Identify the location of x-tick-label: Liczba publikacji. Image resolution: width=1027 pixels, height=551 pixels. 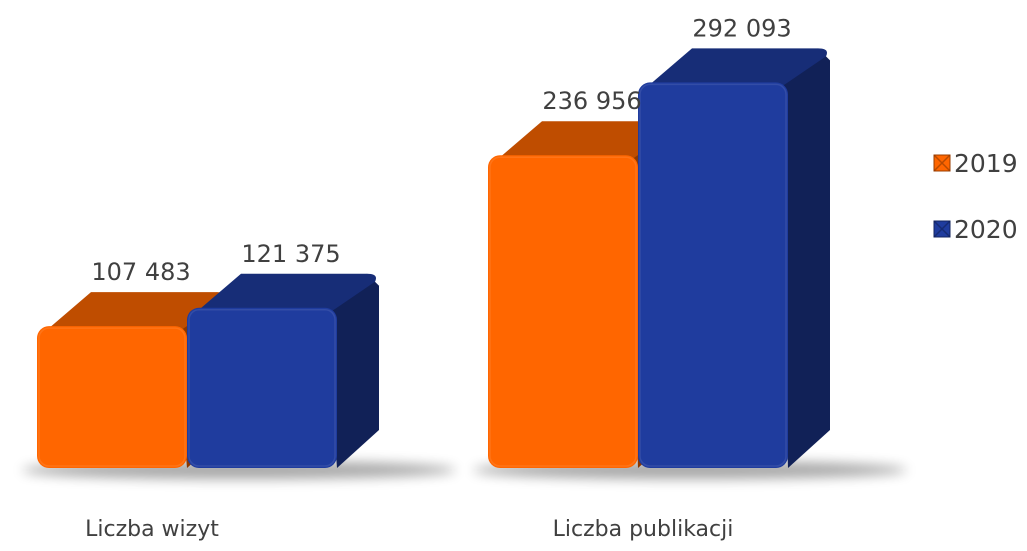
(643, 529).